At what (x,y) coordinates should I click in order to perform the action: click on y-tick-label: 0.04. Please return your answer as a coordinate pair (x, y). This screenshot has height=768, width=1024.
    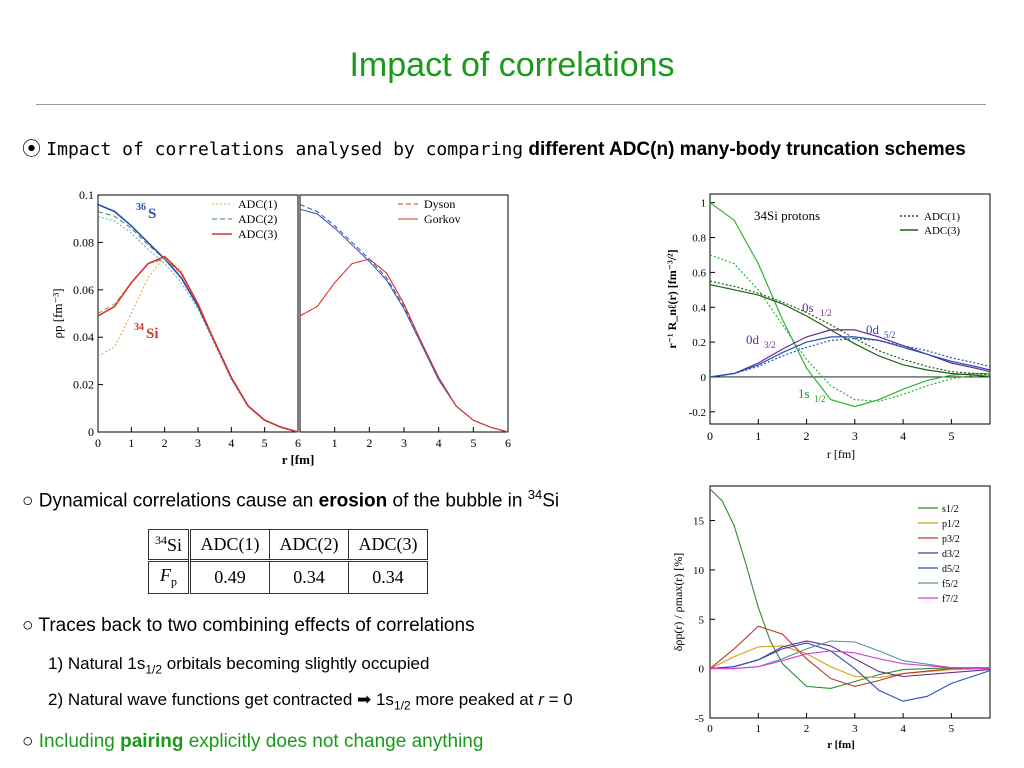
    Looking at the image, I should click on (83, 337).